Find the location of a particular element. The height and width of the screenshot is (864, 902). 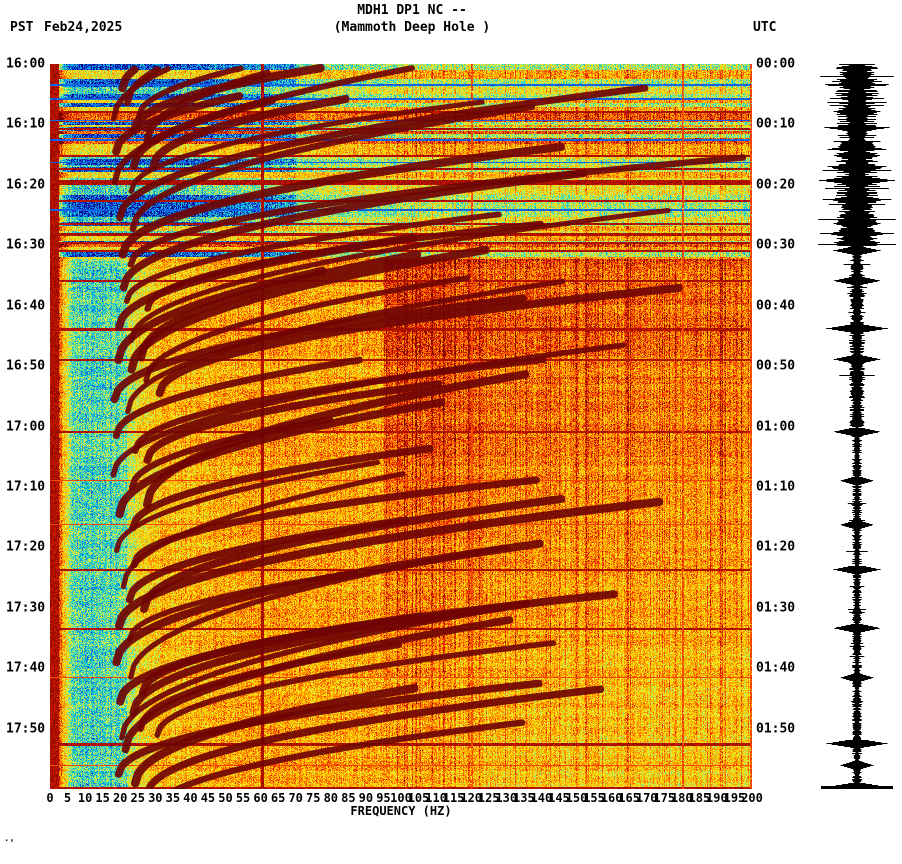

y-right-time-label: 00:20 is located at coordinates (776, 185).